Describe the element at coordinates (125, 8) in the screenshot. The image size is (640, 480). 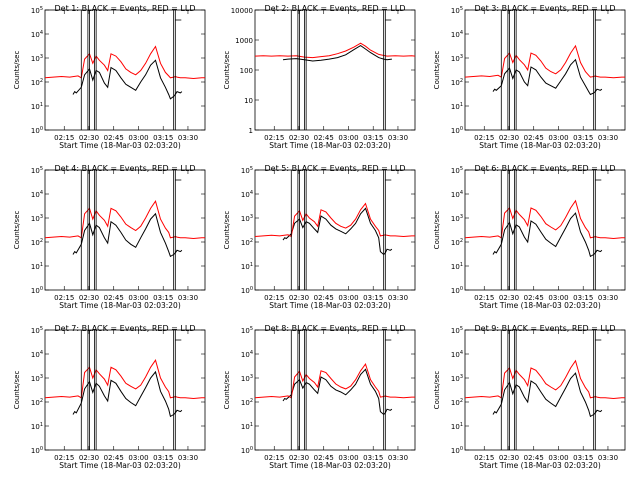
I see `panel-title: Det 1: BLACK = Events, RED = LLD` at that location.